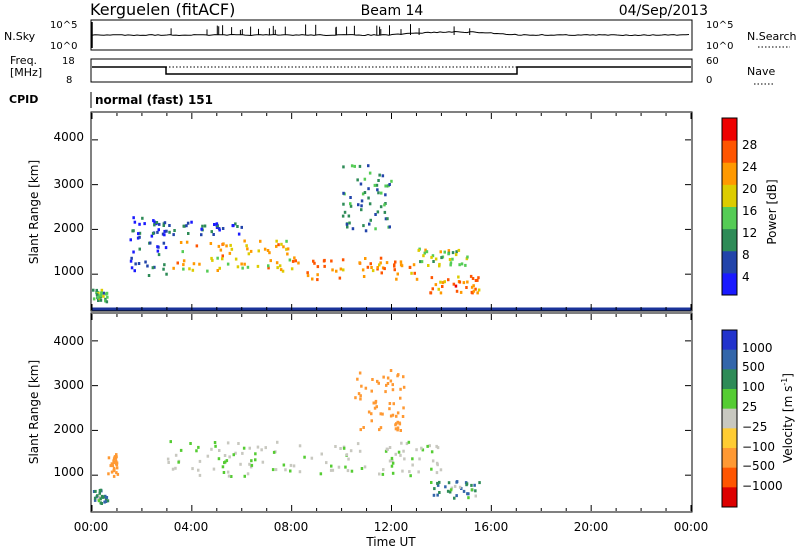  Describe the element at coordinates (772, 211) in the screenshot. I see `power-colorbar-label: Power [dB]` at that location.